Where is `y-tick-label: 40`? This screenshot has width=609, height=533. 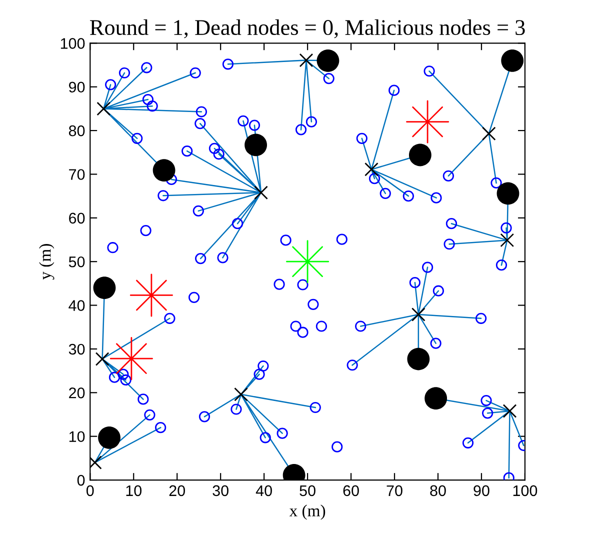 y-tick-label: 40 is located at coordinates (76, 305).